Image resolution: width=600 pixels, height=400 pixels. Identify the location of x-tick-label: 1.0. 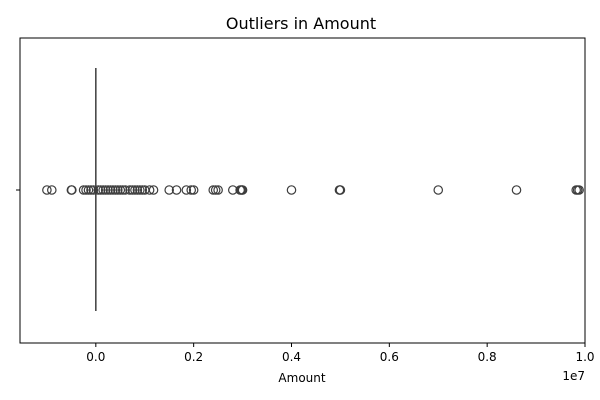
(584, 357).